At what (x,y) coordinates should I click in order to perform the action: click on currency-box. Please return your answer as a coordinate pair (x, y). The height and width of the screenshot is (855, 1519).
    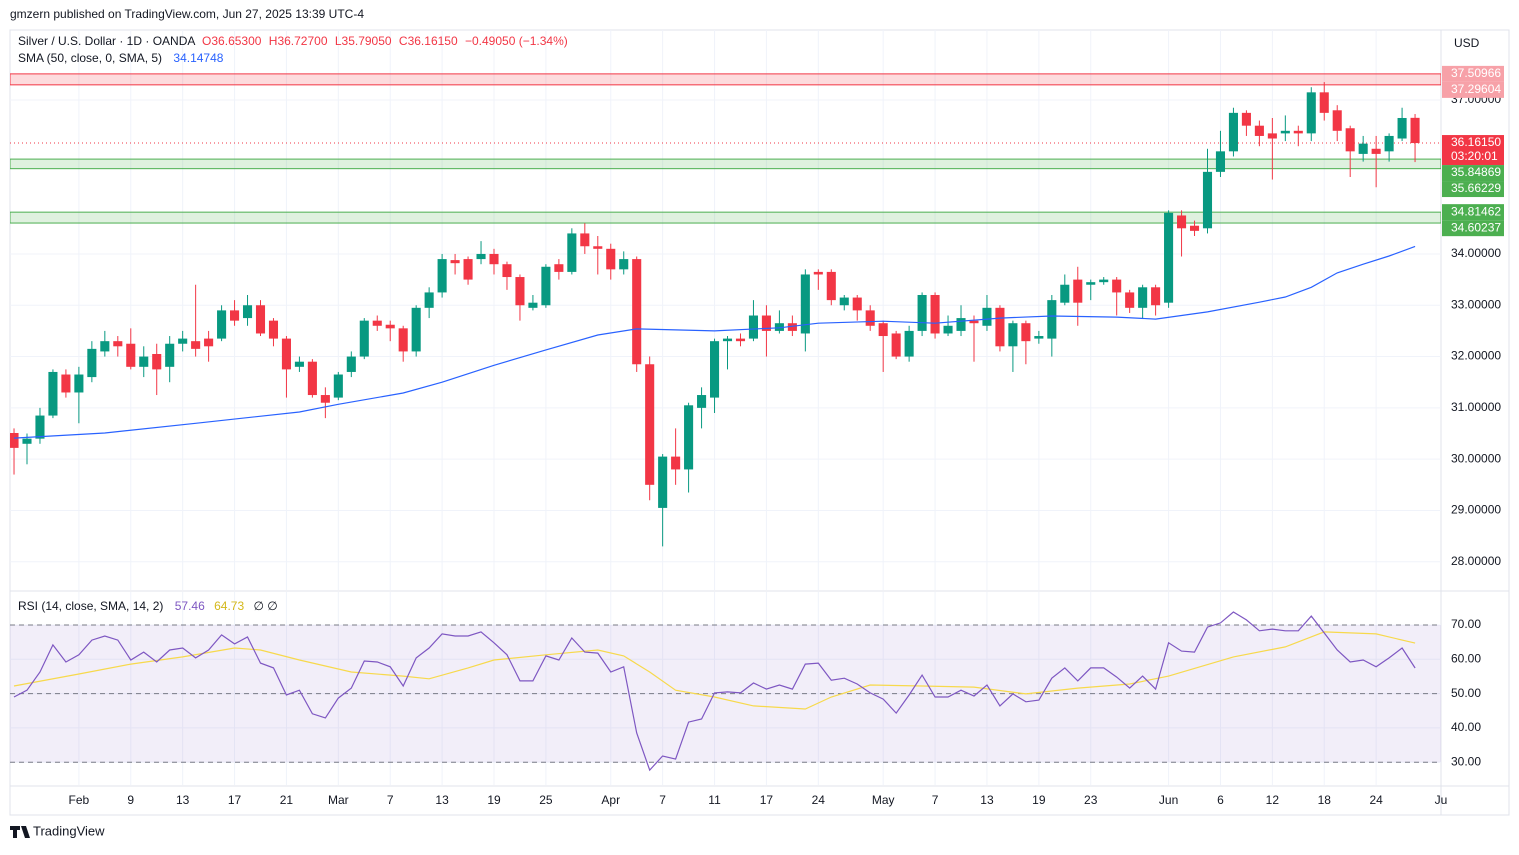
    Looking at the image, I should click on (1466, 44).